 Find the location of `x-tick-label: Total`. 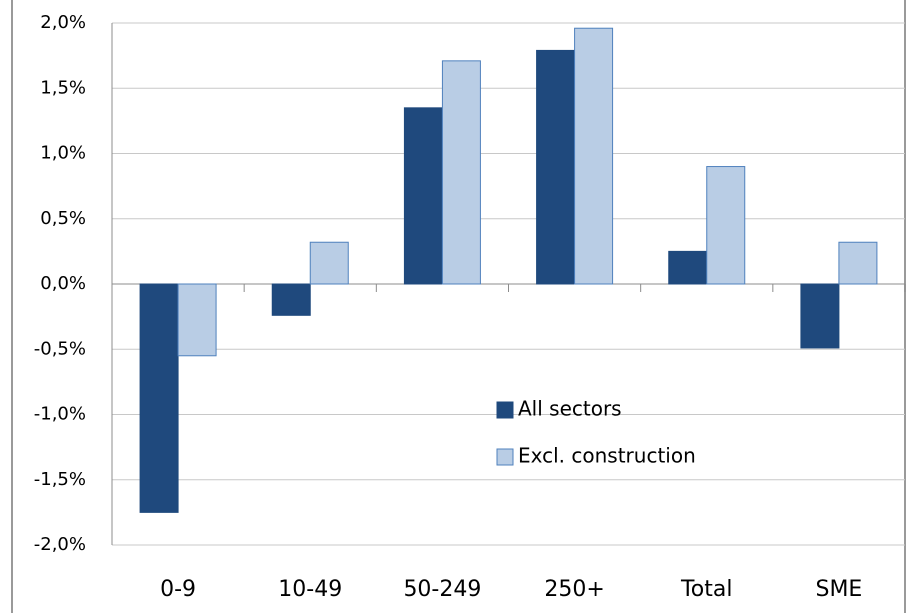

x-tick-label: Total is located at coordinates (706, 589).